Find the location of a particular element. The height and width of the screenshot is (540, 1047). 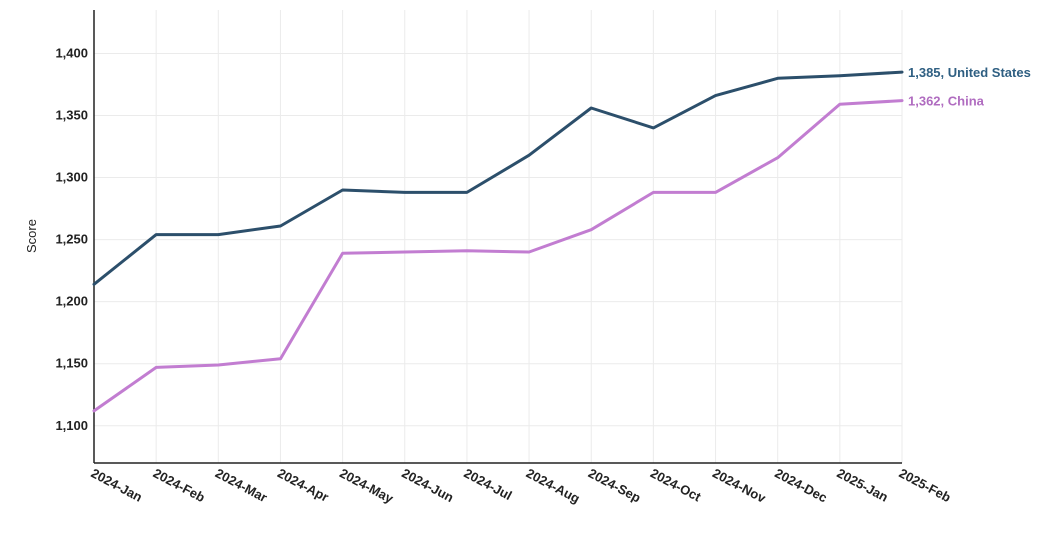

x-tick-label: 2024-Jul is located at coordinates (488, 484).